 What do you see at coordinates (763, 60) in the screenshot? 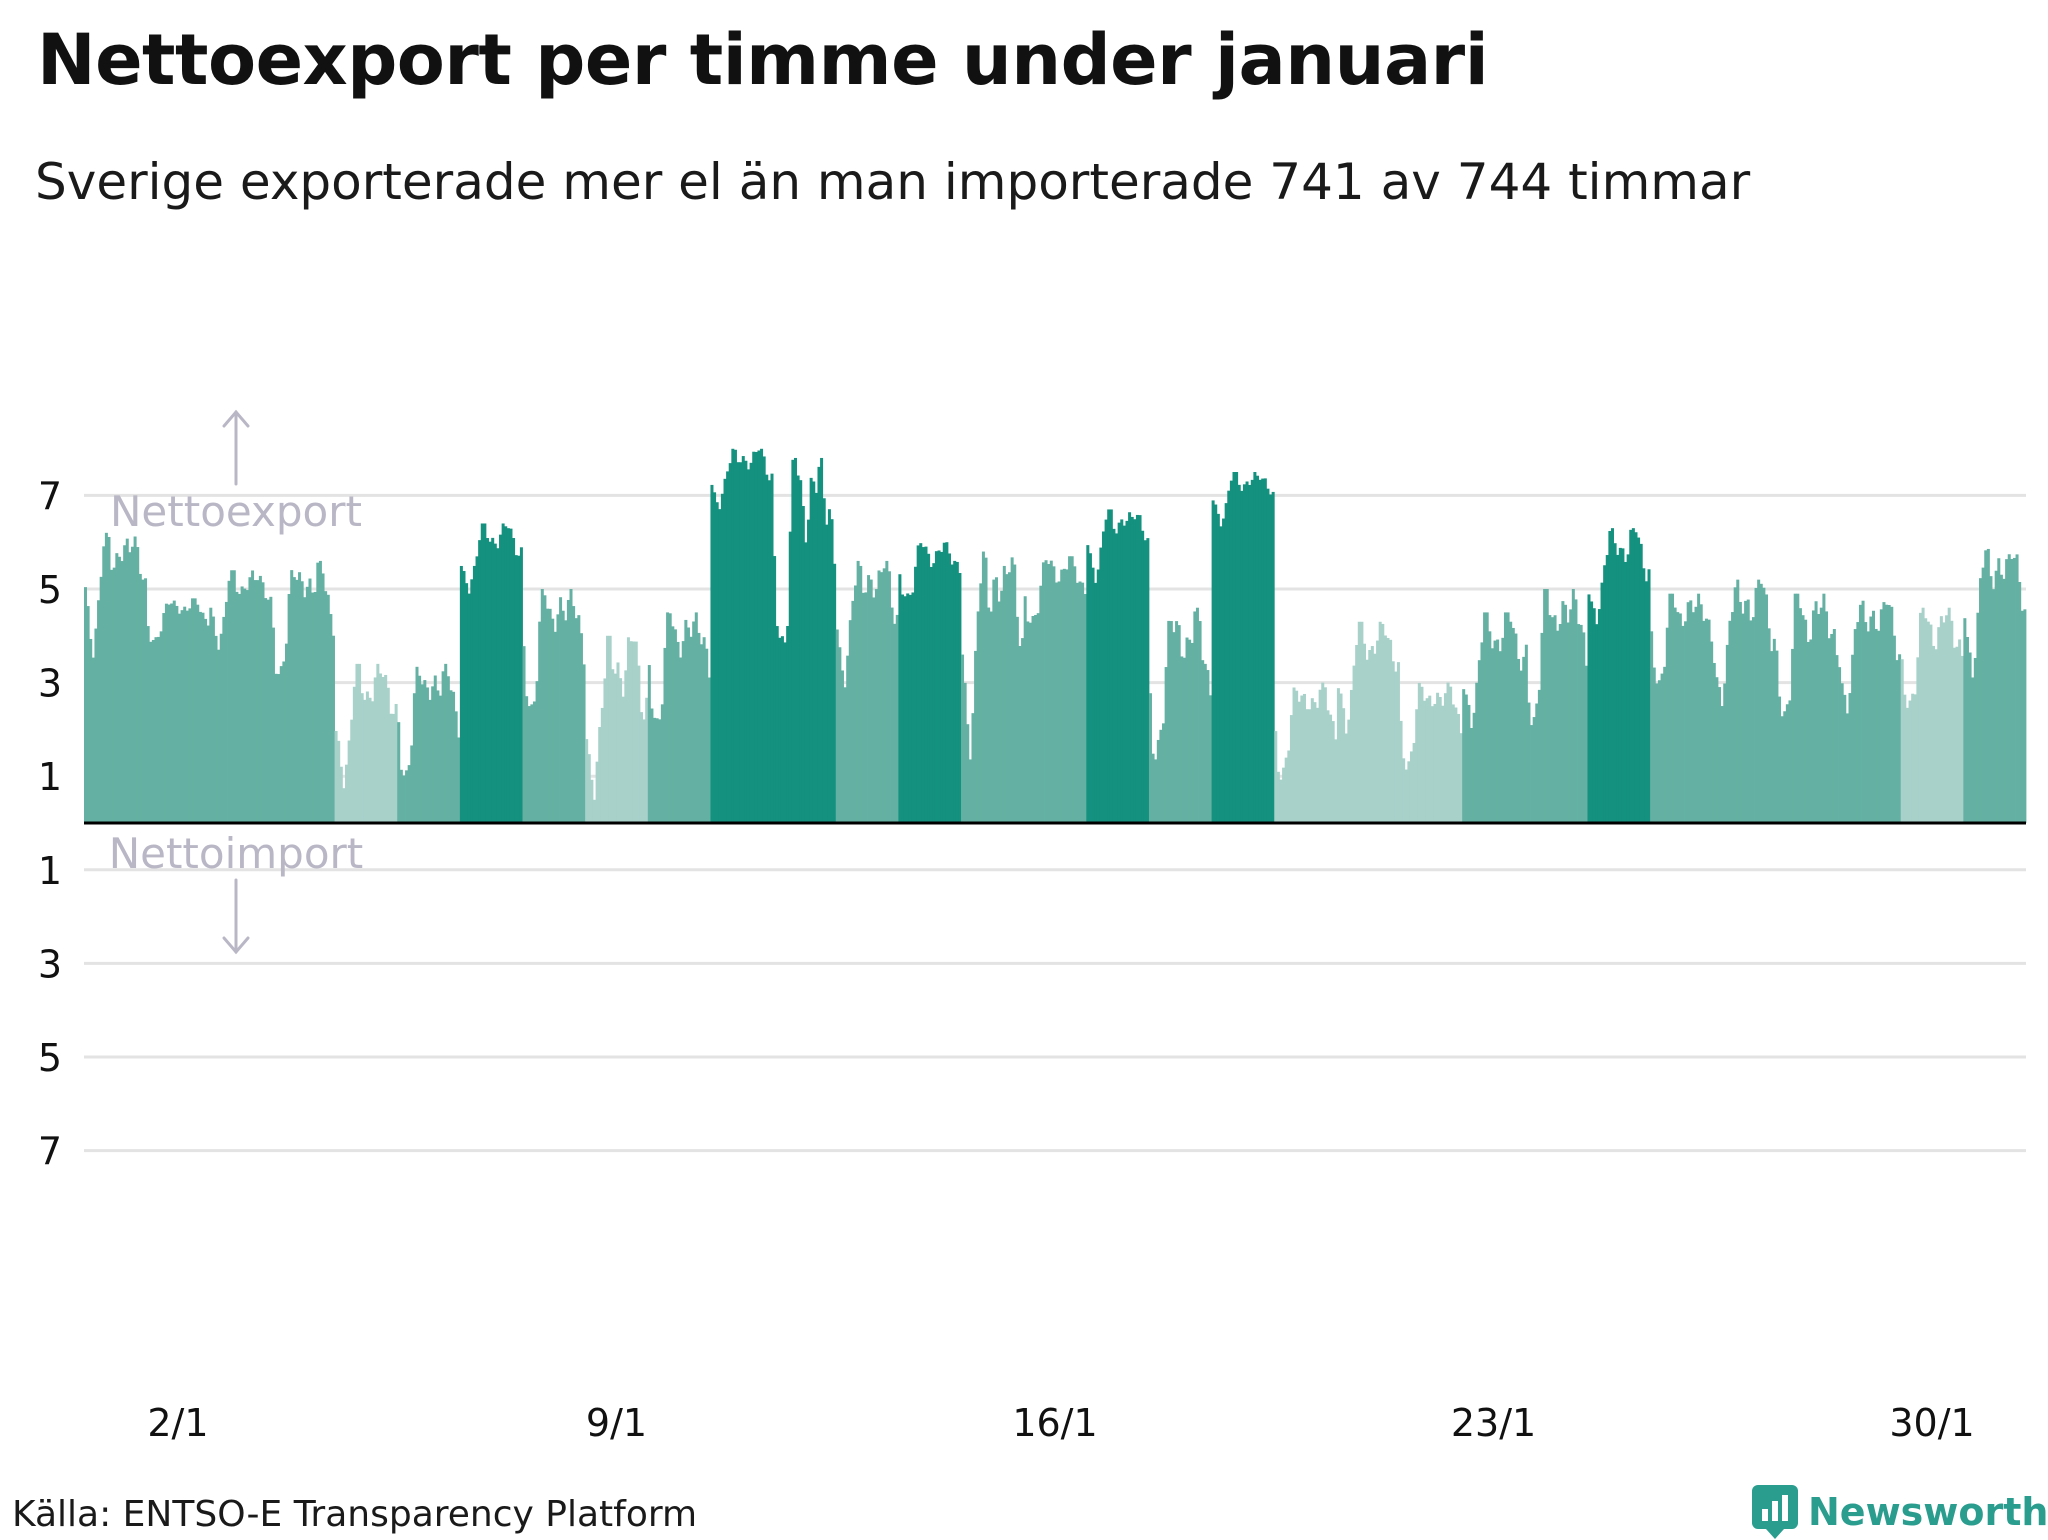
I see `chart-title: Nettoexport per timme under januari` at bounding box center [763, 60].